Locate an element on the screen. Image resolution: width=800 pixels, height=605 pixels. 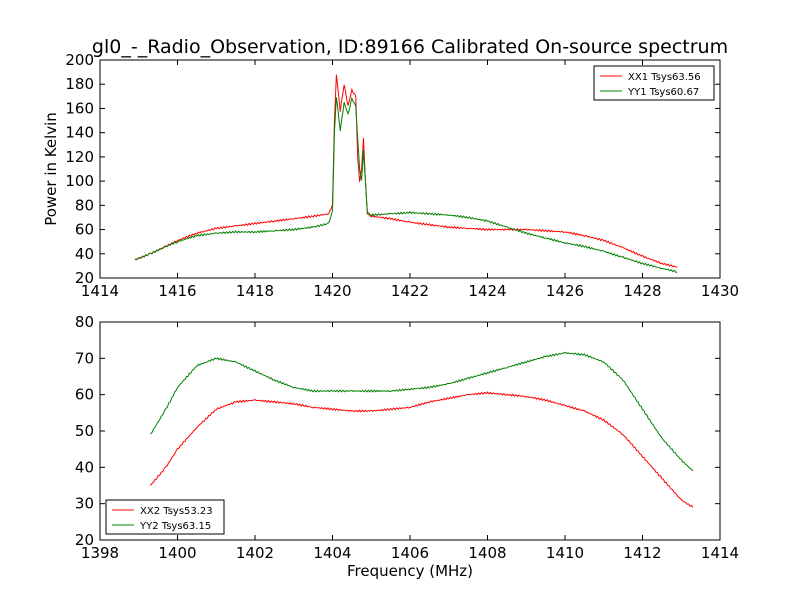
x-tick-label: 1406 is located at coordinates (410, 553).